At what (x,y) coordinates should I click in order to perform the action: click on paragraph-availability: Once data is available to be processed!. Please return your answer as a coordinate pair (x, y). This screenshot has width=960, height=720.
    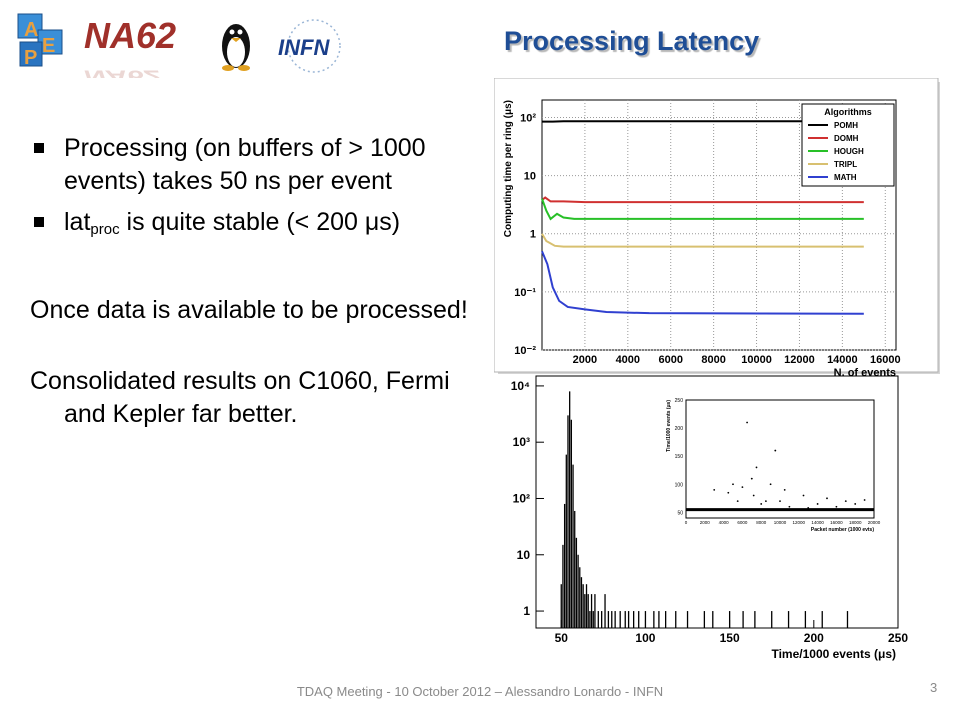
    Looking at the image, I should click on (249, 310).